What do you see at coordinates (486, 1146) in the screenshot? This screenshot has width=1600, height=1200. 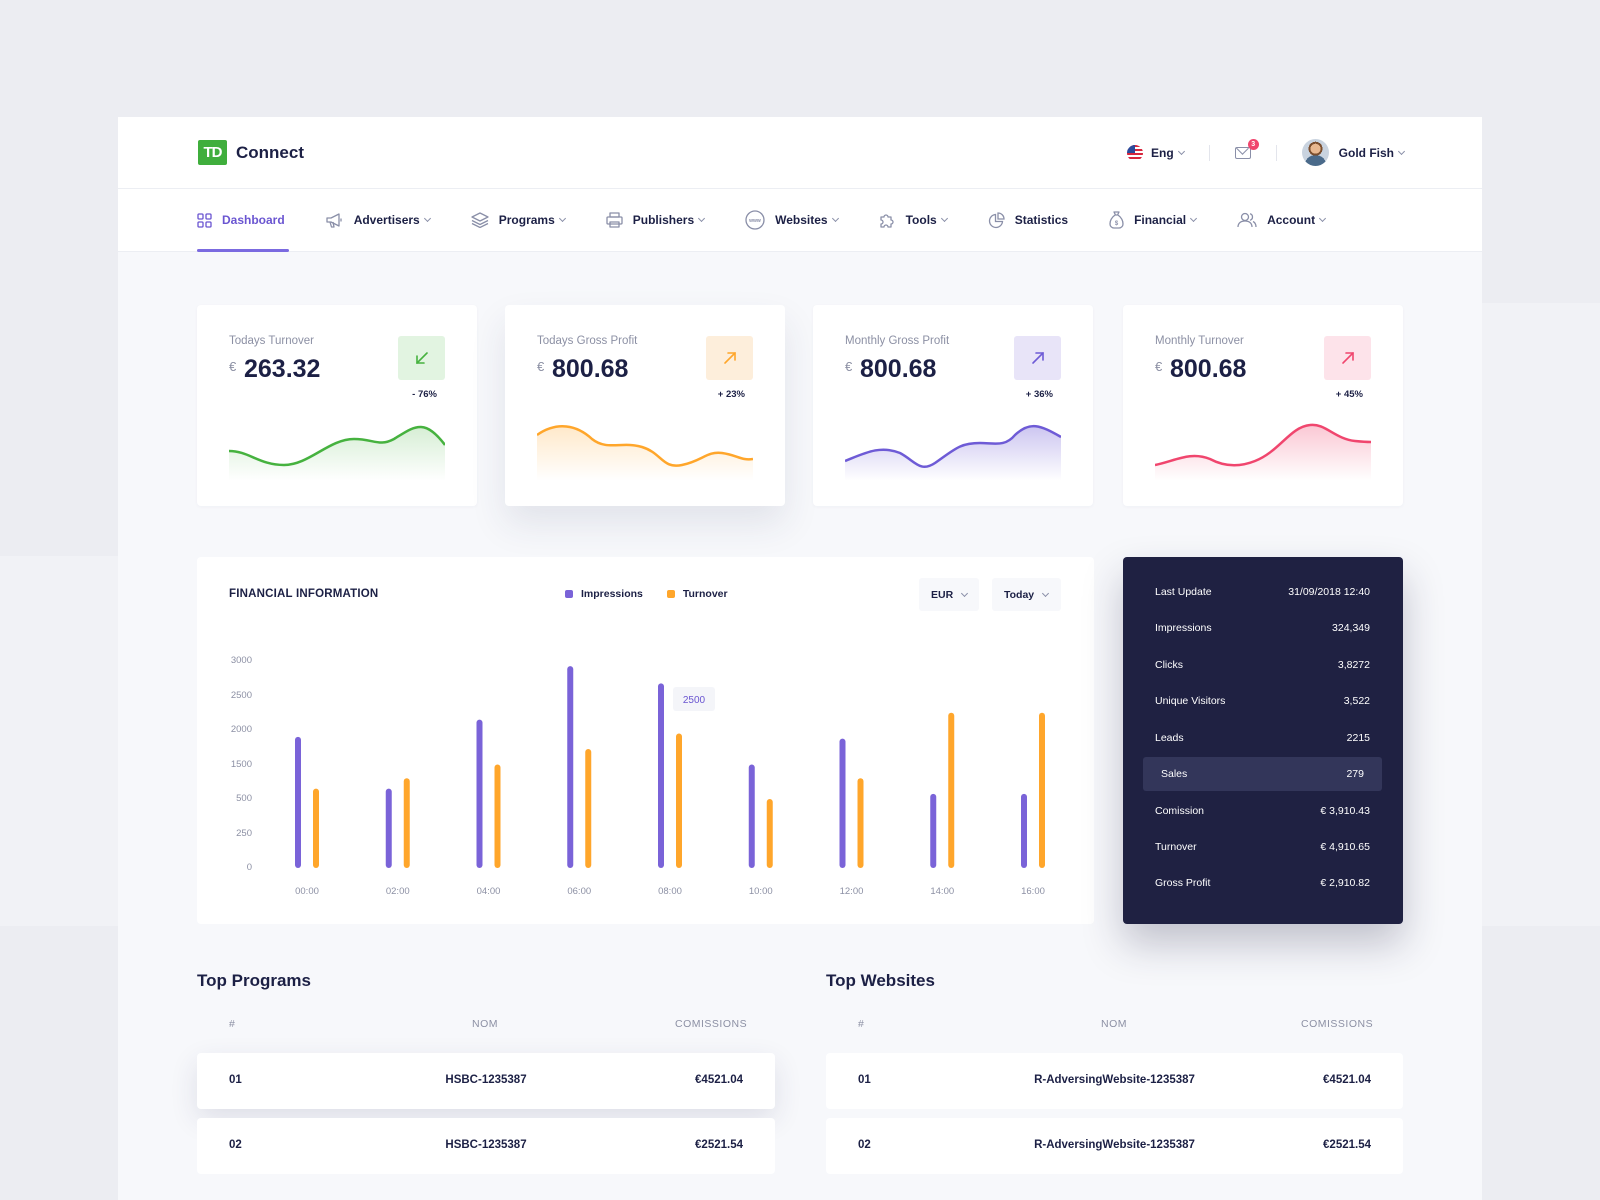 I see `table-row: 02 HSBC-1235387 €2521.54` at bounding box center [486, 1146].